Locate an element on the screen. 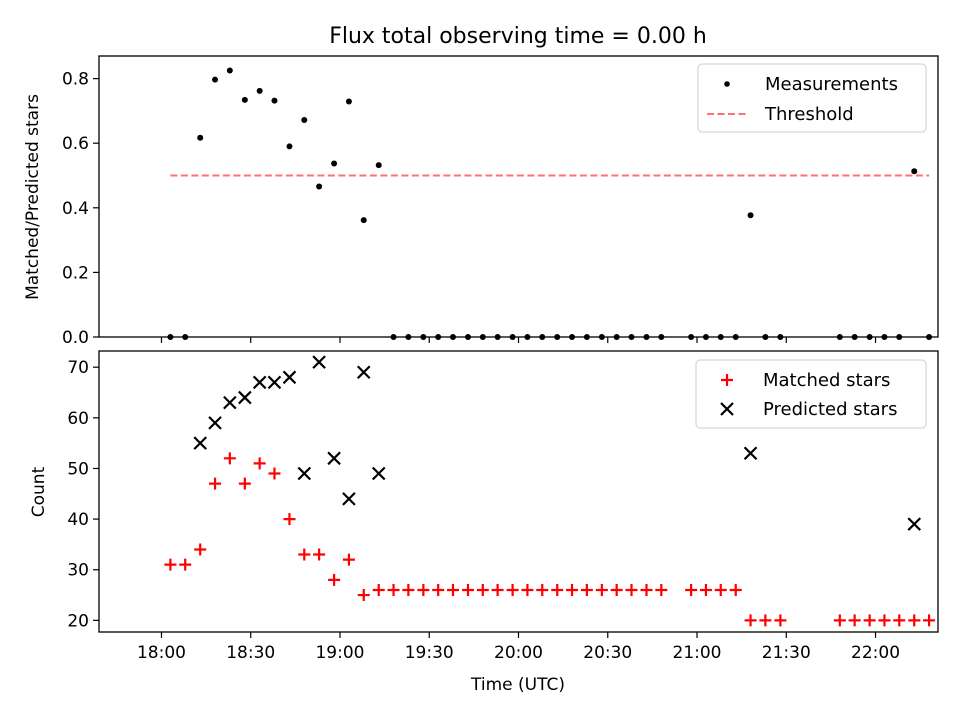 The height and width of the screenshot is (720, 960). legend: Matched stars Predicted stars is located at coordinates (811, 394).